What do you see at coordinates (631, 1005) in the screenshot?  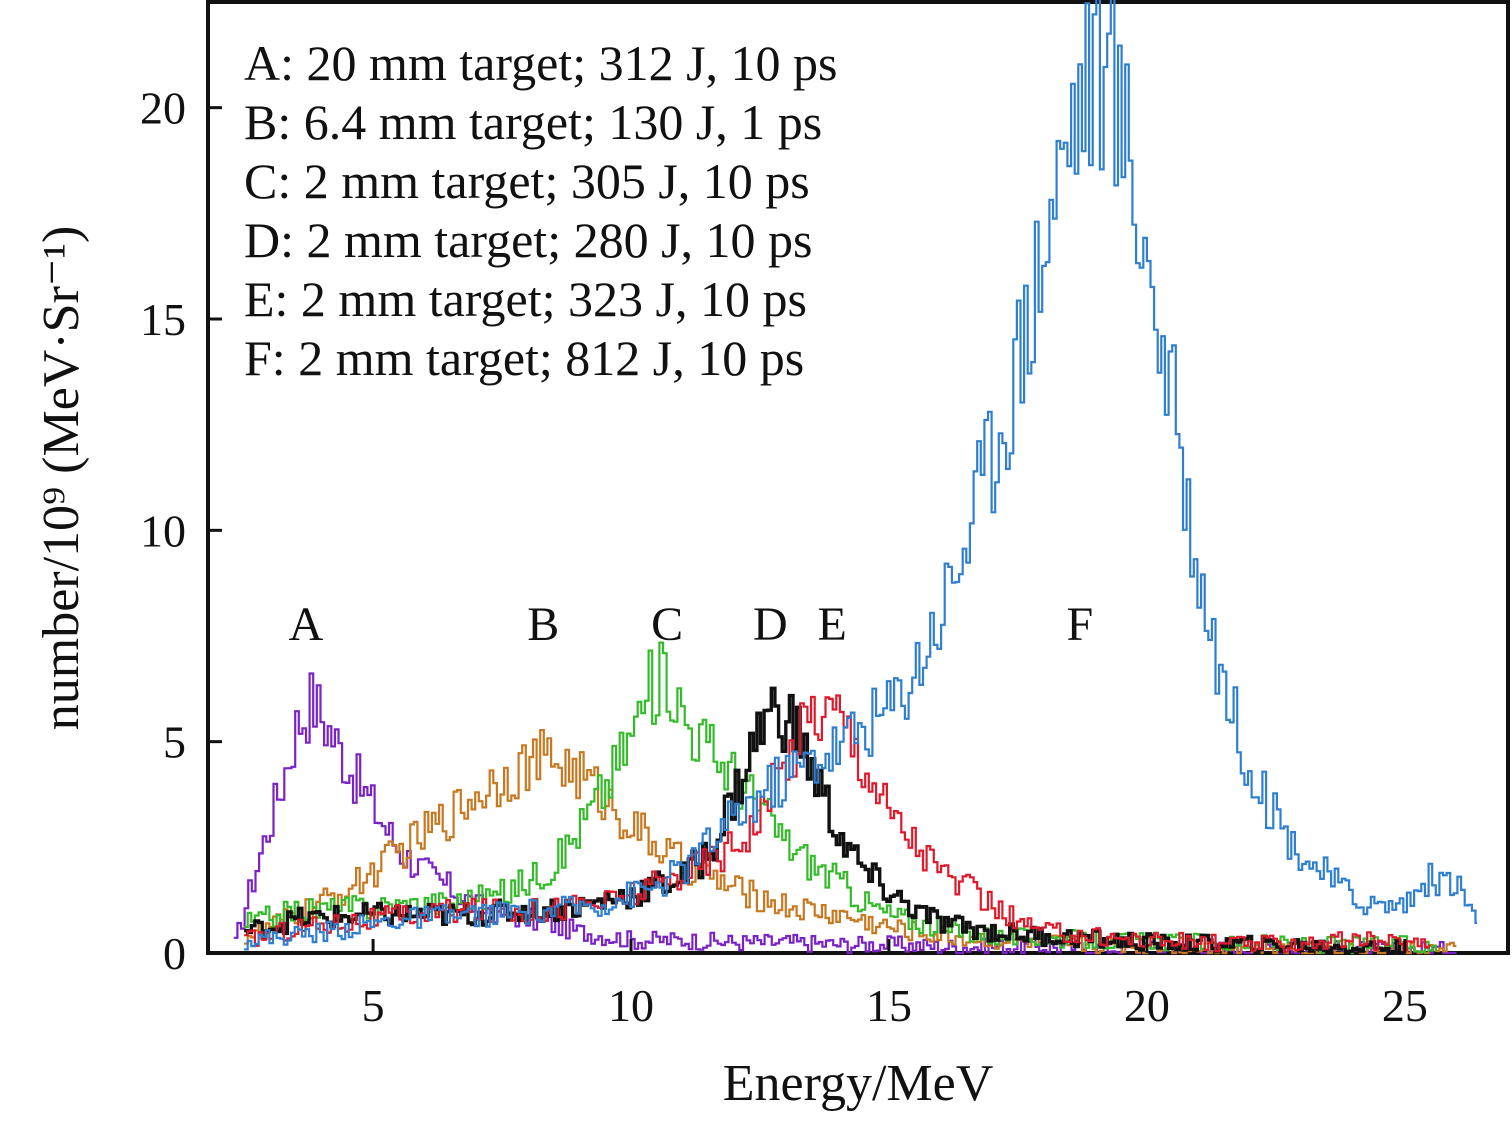 I see `x-tick-label-1: 10` at bounding box center [631, 1005].